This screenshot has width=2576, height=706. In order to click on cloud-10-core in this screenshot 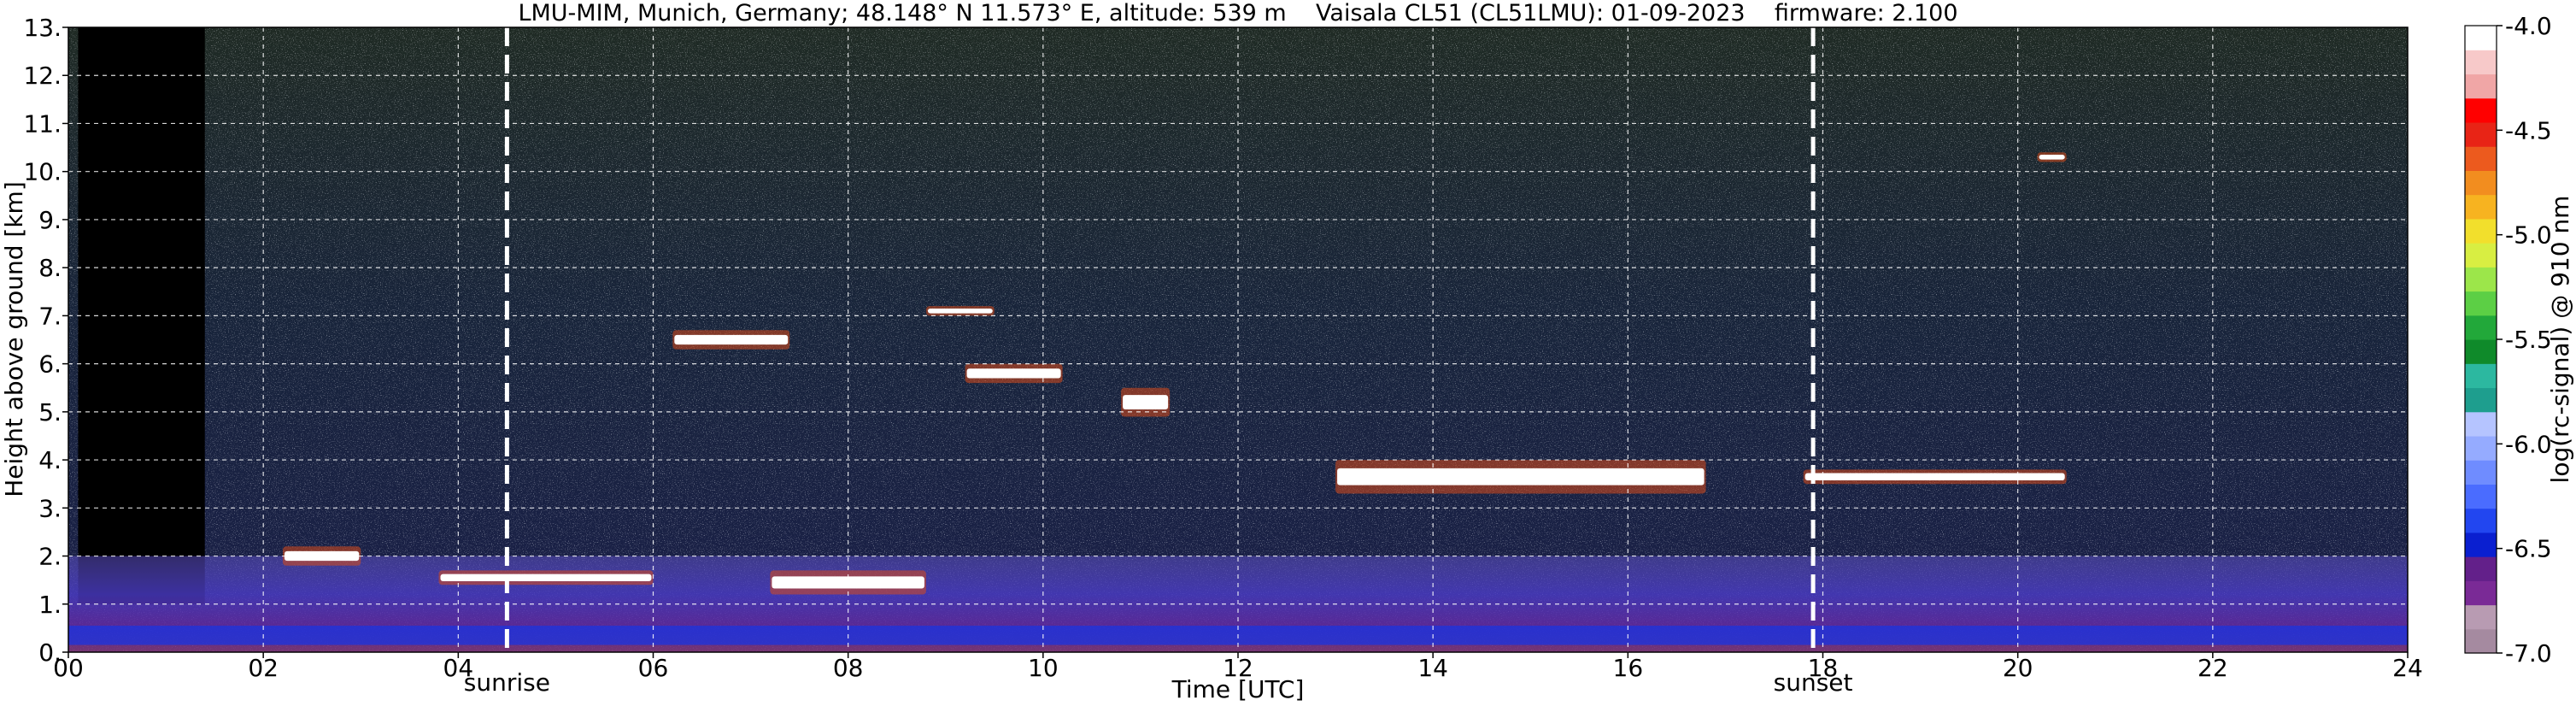, I will do `click(1934, 476)`.